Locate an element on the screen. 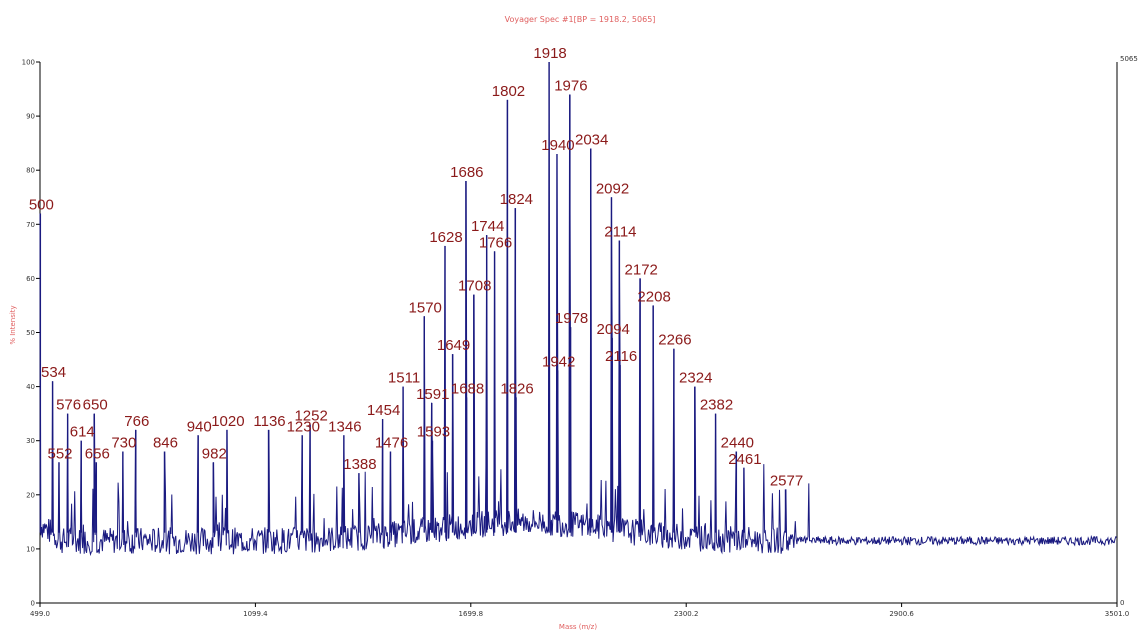 This screenshot has width=1143, height=631. peak-label-2577: 2577 is located at coordinates (786, 480).